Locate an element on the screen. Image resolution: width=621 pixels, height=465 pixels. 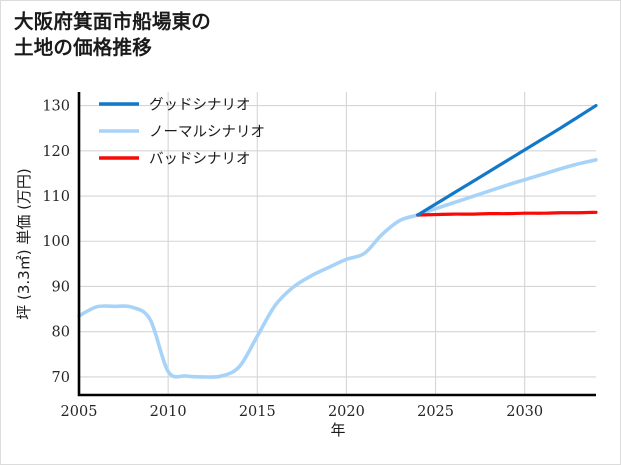
y-tick-label: 100 is located at coordinates (56, 242).